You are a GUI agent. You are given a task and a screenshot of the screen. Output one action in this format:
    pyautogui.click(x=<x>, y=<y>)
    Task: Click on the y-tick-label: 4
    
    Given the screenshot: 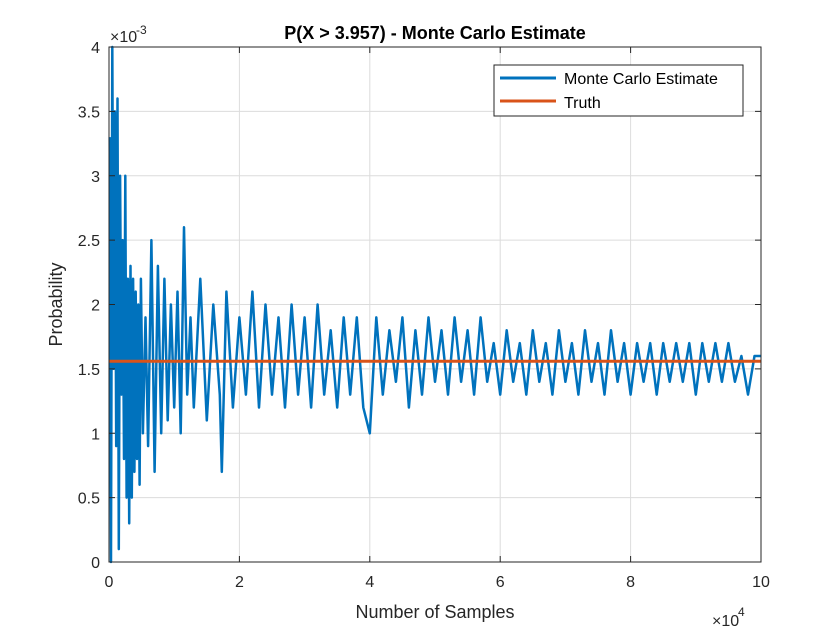 What is the action you would take?
    pyautogui.click(x=95, y=48)
    